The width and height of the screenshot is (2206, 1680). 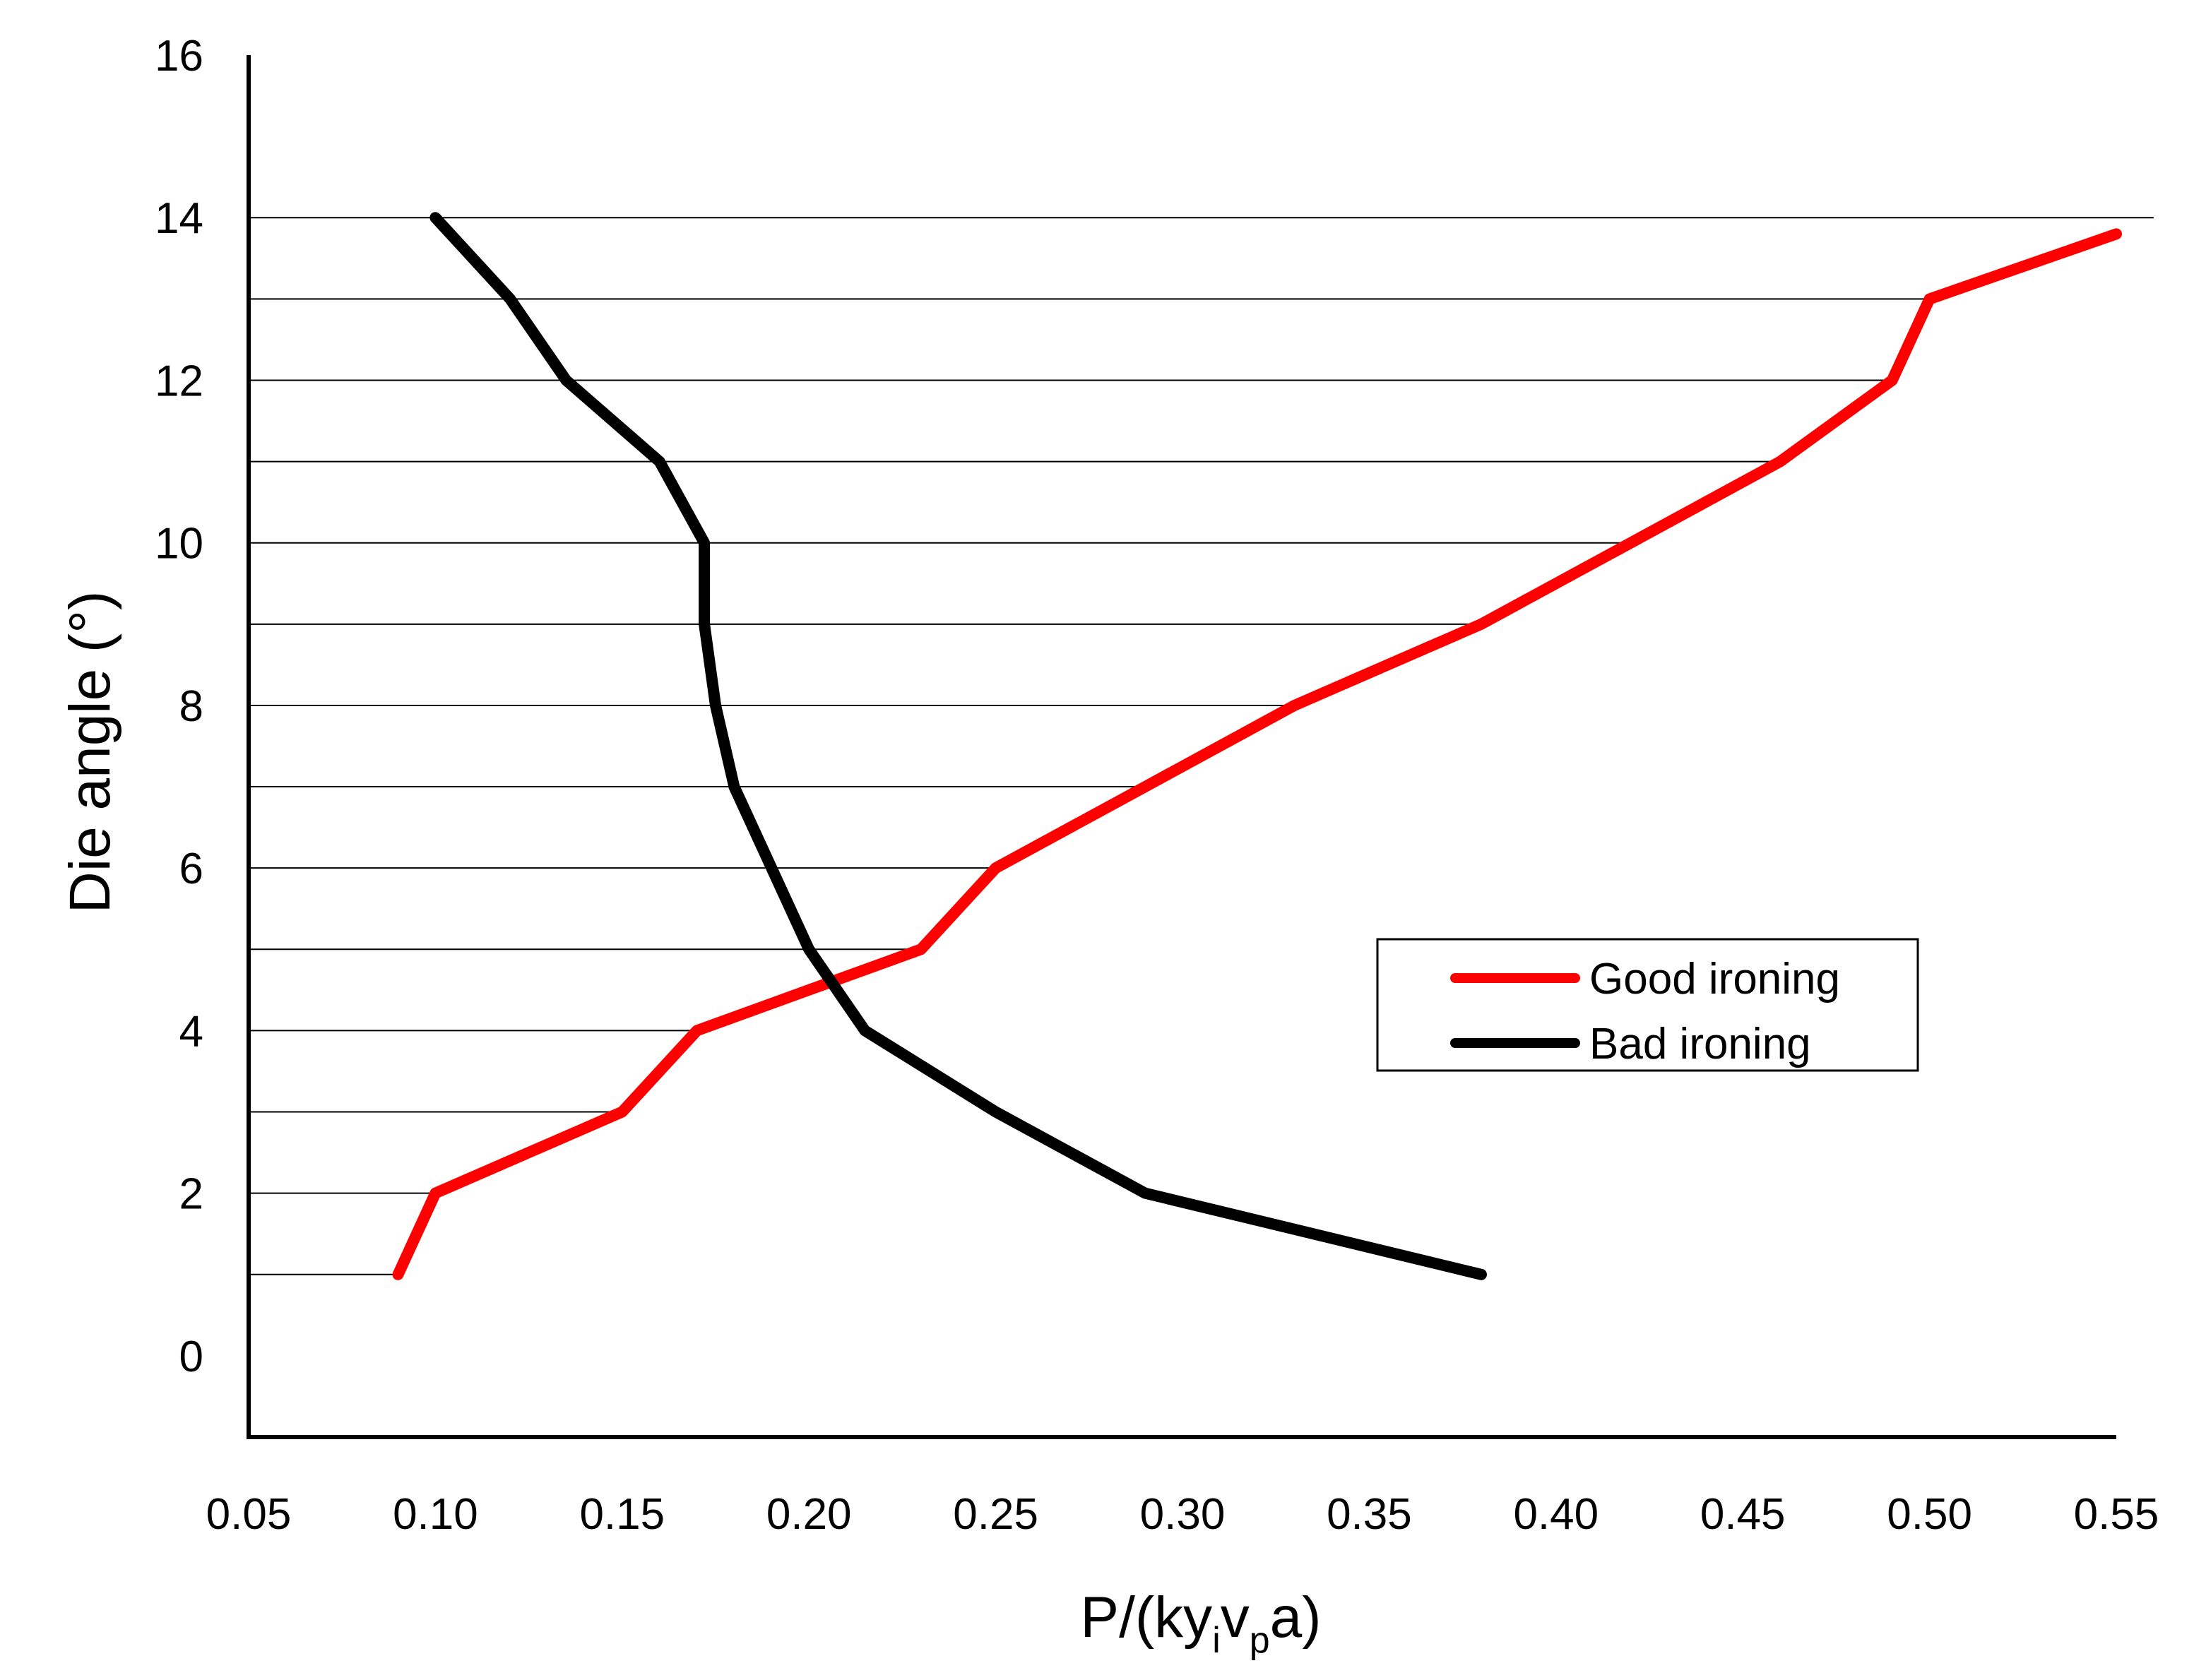 What do you see at coordinates (1296, 1618) in the screenshot?
I see `x-axis-title-tail: a)` at bounding box center [1296, 1618].